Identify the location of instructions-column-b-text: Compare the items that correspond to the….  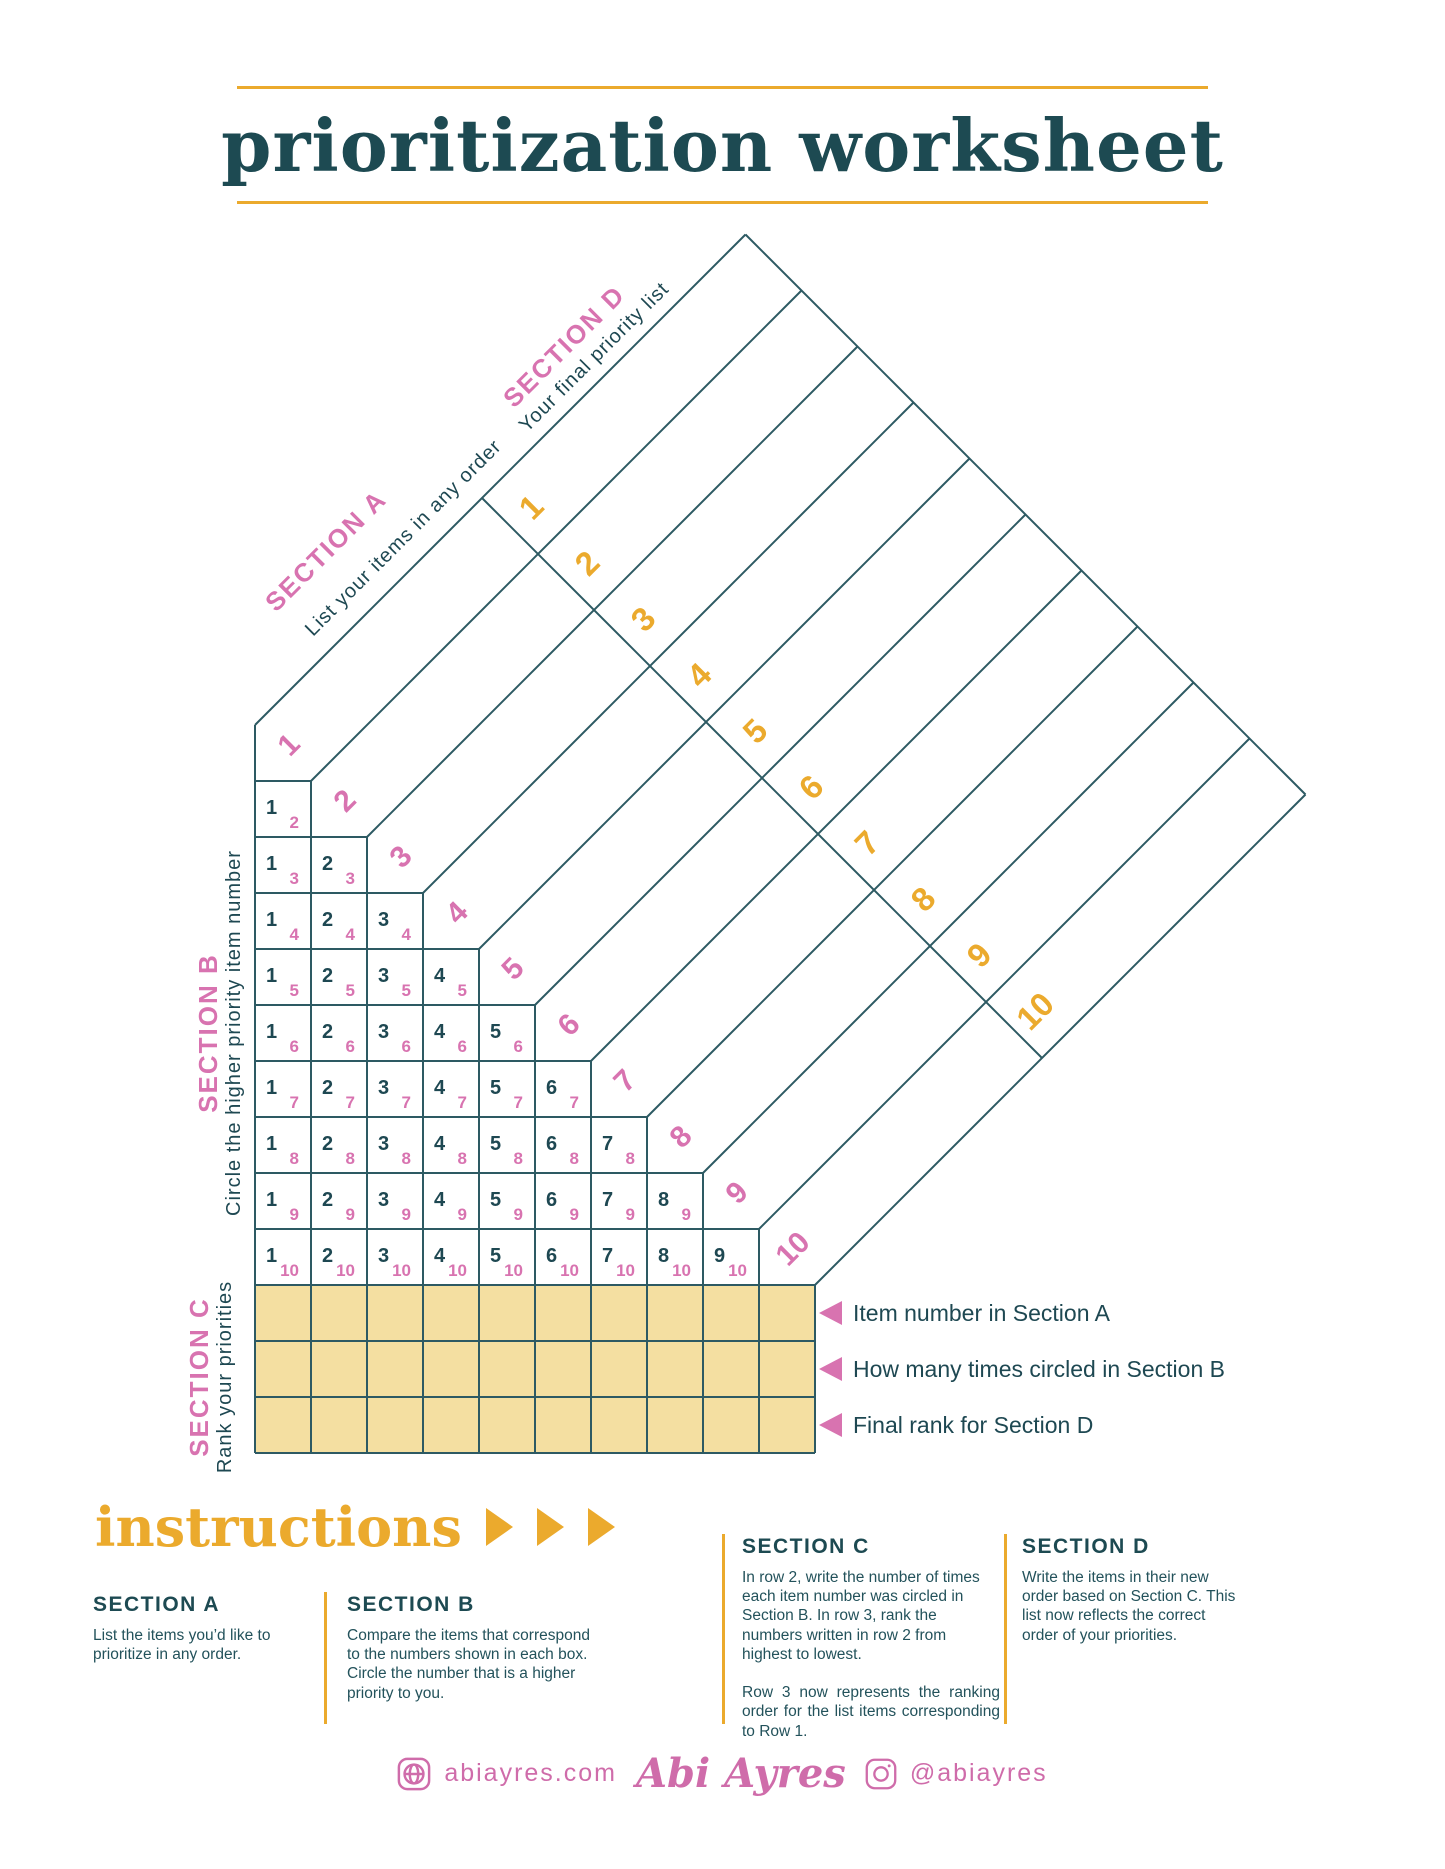
(468, 1664).